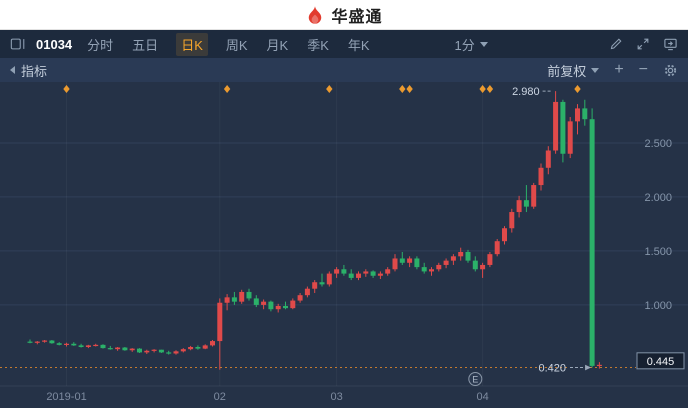  What do you see at coordinates (358, 45) in the screenshot?
I see `tab-yearly-k: 年K` at bounding box center [358, 45].